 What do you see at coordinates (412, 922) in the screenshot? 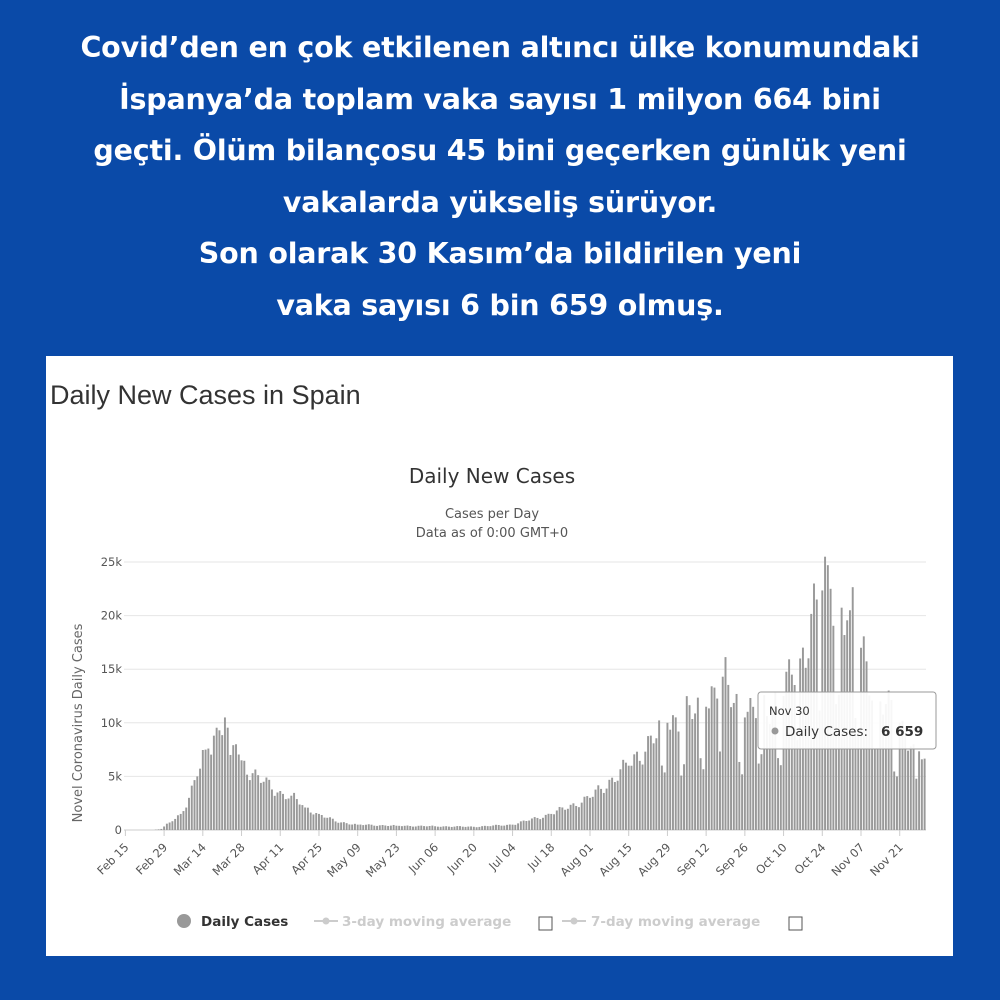
I see `legend-item-3-day-average: 3-day moving average` at bounding box center [412, 922].